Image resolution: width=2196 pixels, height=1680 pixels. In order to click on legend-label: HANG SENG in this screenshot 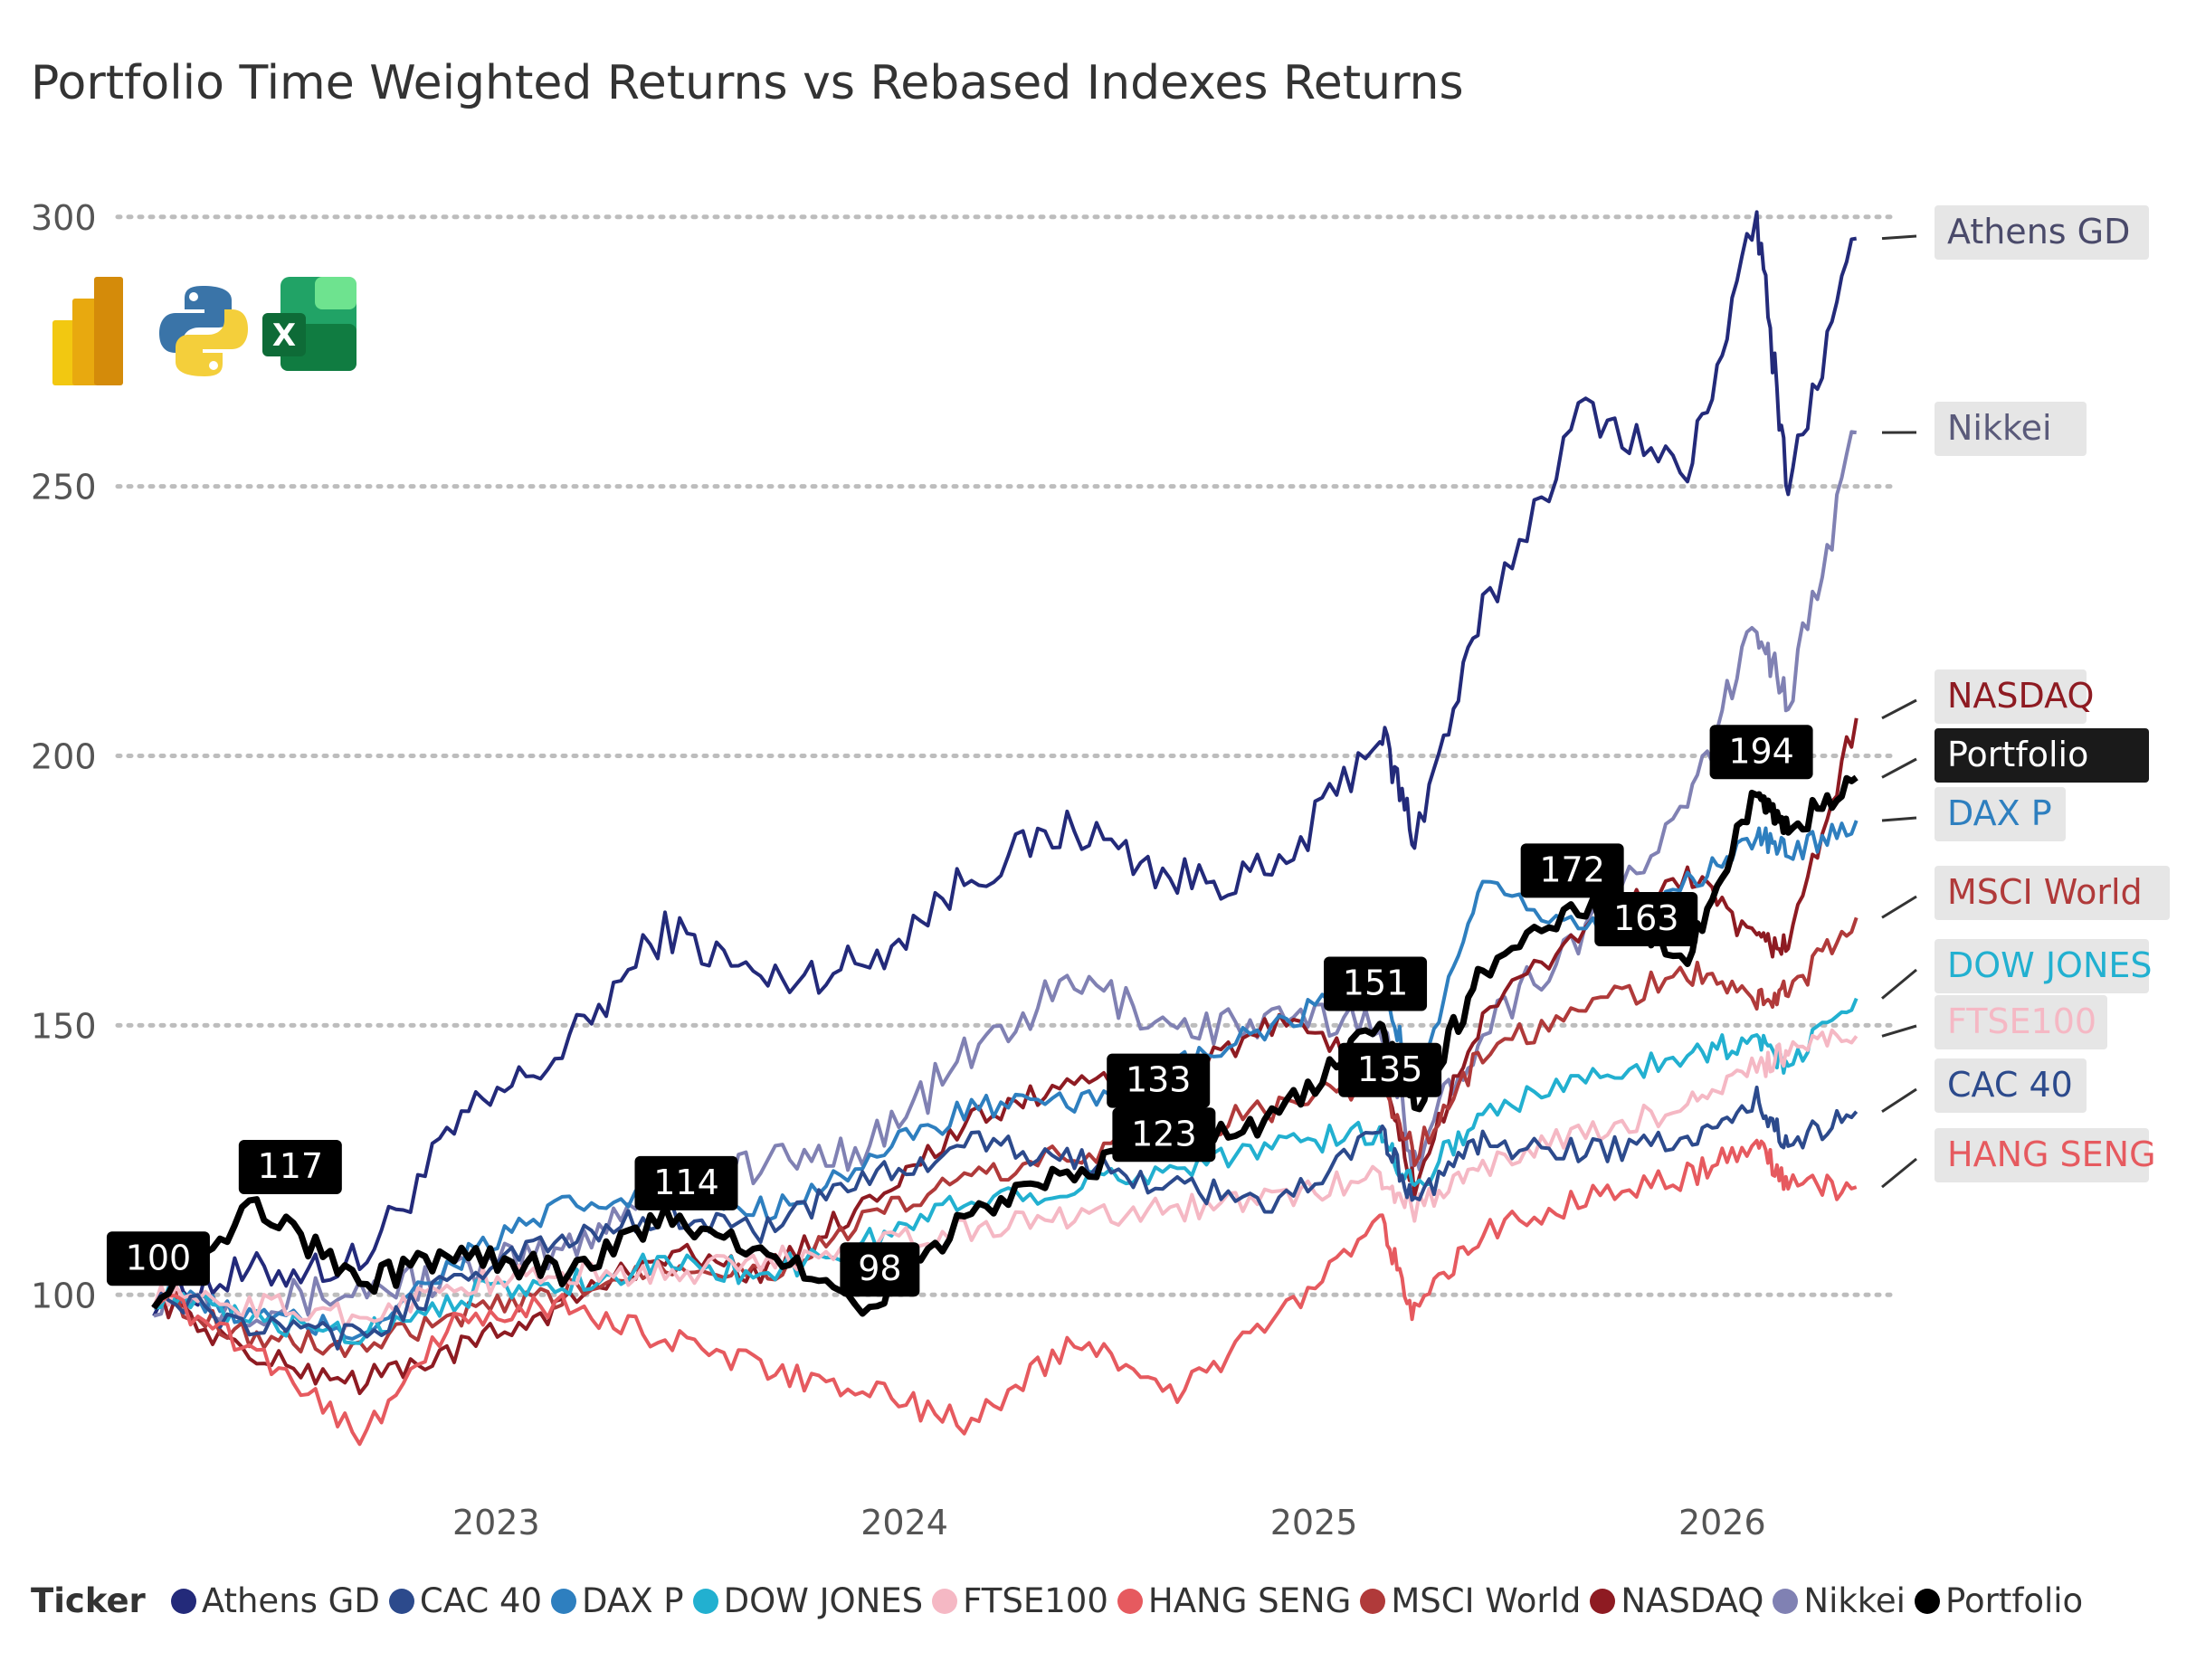, I will do `click(1249, 1600)`.